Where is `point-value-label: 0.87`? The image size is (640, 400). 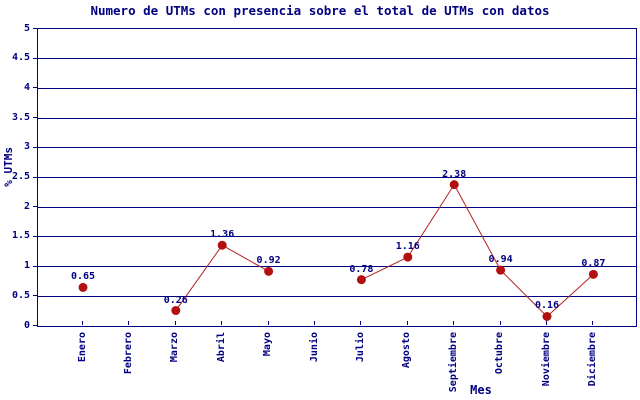
point-value-label: 0.87 is located at coordinates (593, 264).